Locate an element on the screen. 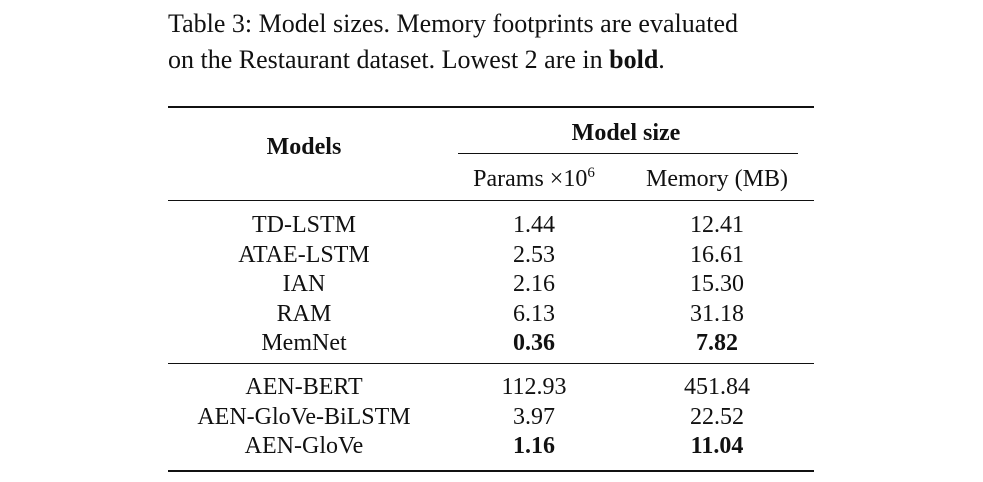 This screenshot has height=482, width=983. cell-memory: 16.61 is located at coordinates (717, 254).